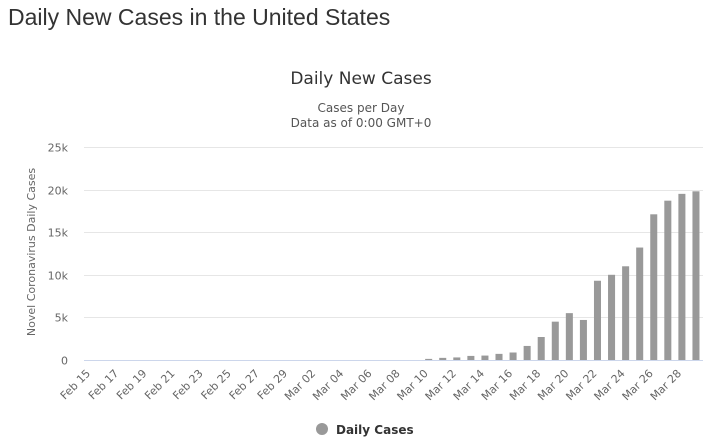 This screenshot has height=443, width=709. Describe the element at coordinates (64, 361) in the screenshot. I see `y-tick-label: 0` at that location.